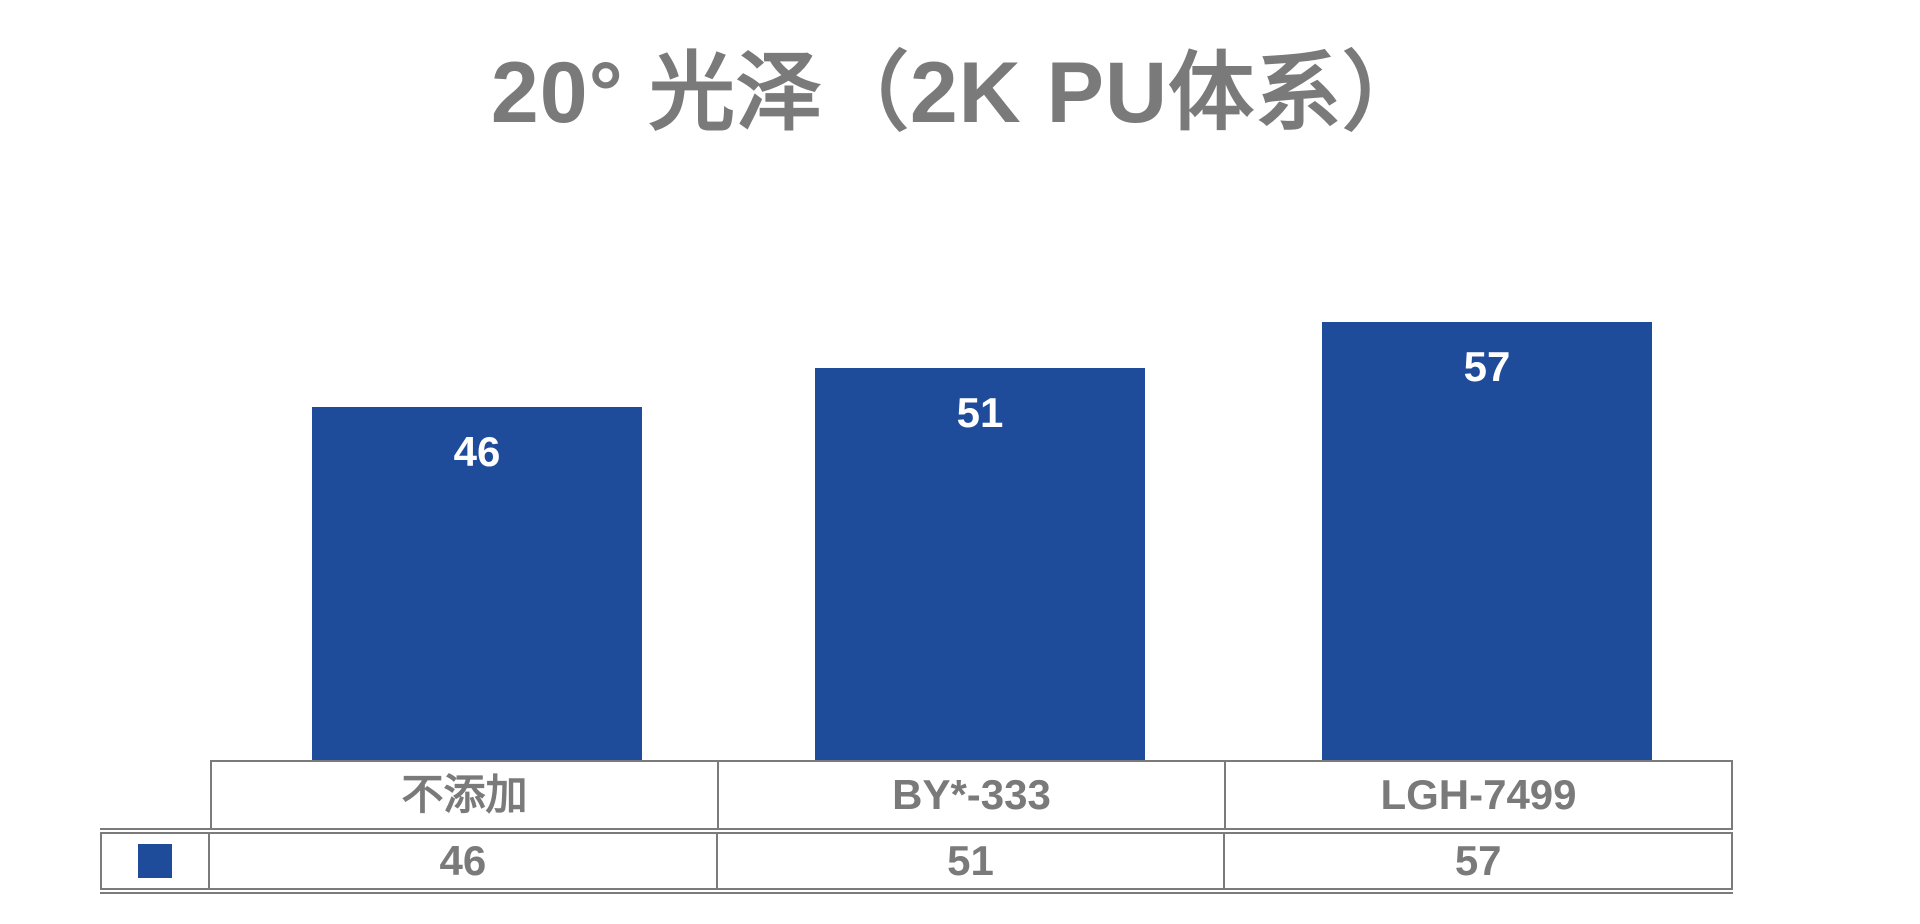 The width and height of the screenshot is (1920, 924). Describe the element at coordinates (477, 583) in the screenshot. I see `bar-category-1: 46` at that location.